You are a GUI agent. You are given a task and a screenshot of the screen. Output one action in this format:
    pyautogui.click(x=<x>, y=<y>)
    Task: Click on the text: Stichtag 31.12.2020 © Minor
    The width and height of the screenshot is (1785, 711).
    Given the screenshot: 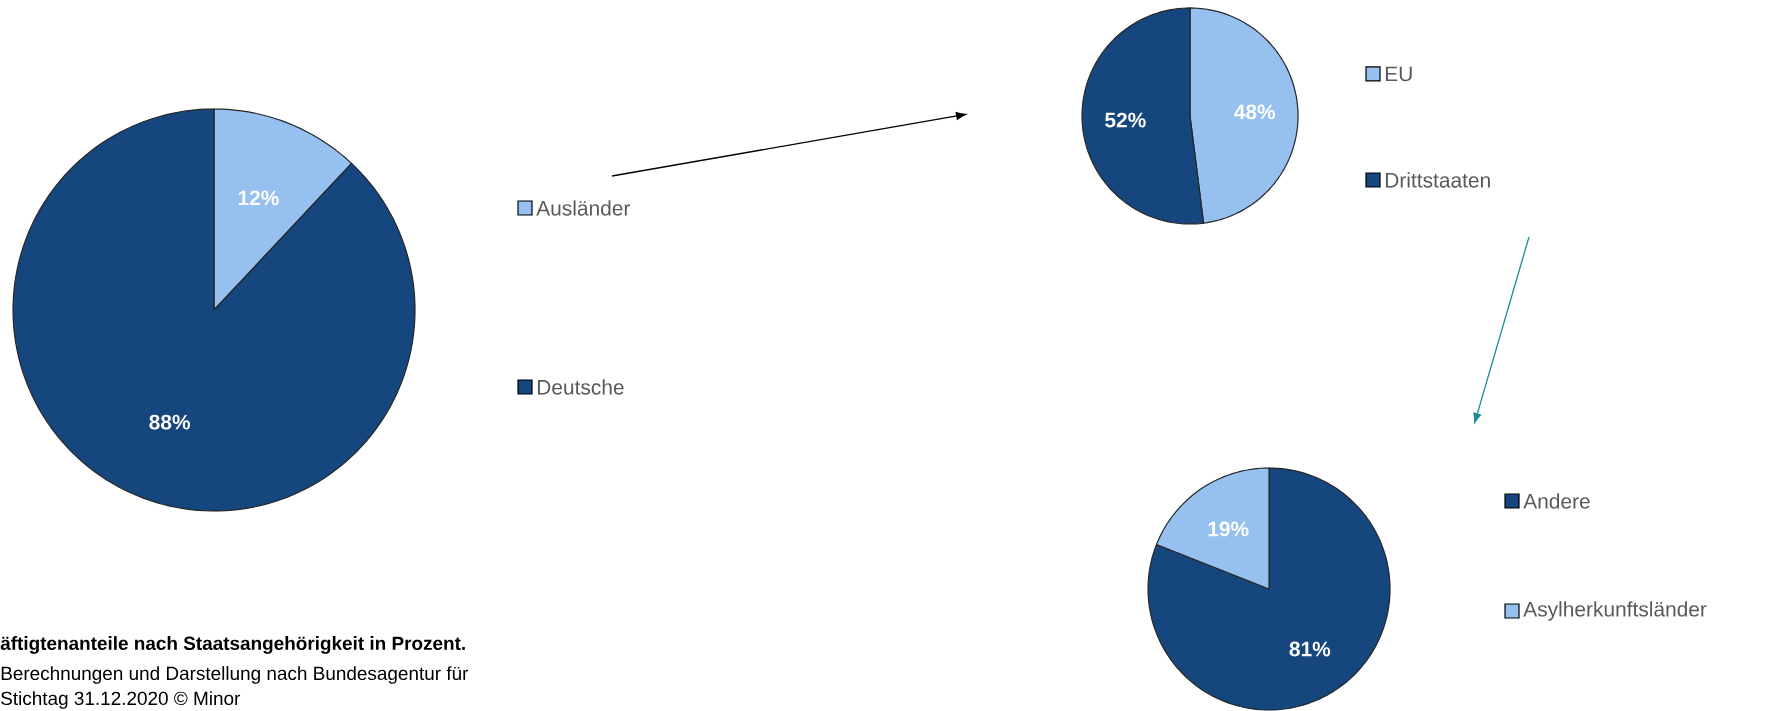 What is the action you would take?
    pyautogui.click(x=121, y=700)
    